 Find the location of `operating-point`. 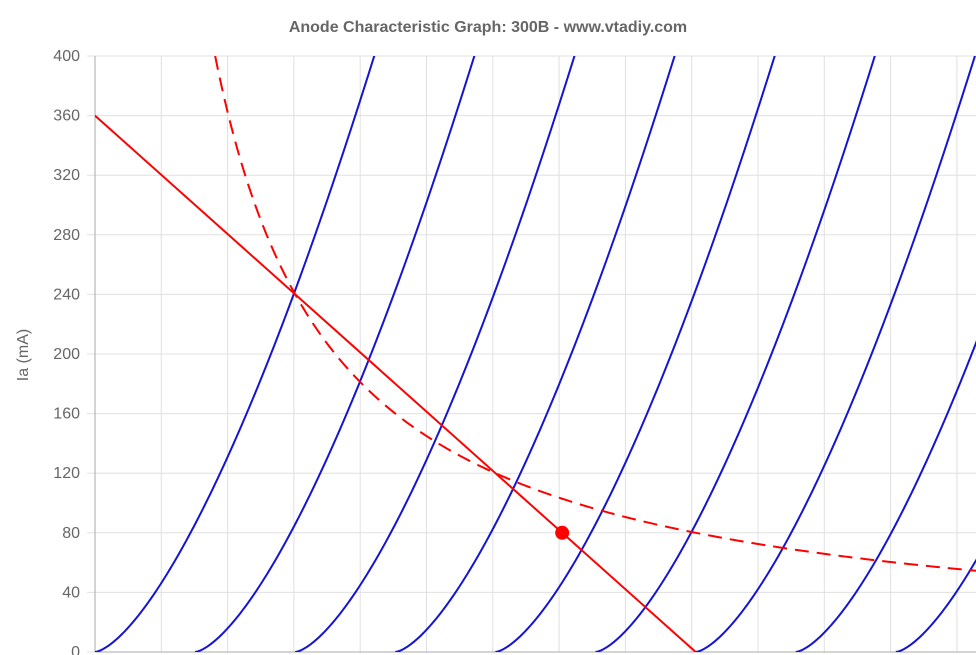

operating-point is located at coordinates (562, 532).